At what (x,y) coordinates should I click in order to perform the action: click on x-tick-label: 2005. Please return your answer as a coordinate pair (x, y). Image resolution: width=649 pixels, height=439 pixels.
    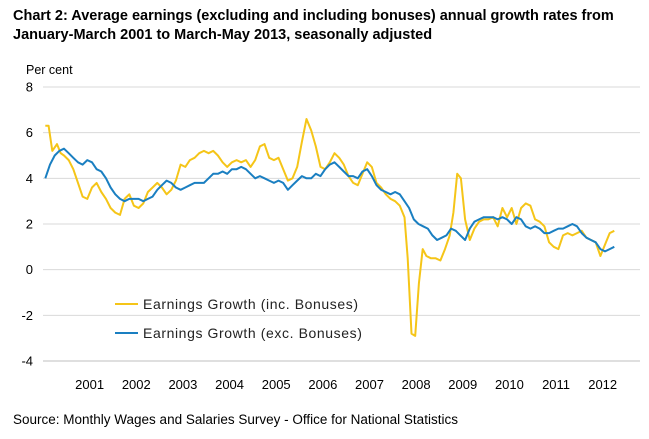
    Looking at the image, I should click on (276, 384).